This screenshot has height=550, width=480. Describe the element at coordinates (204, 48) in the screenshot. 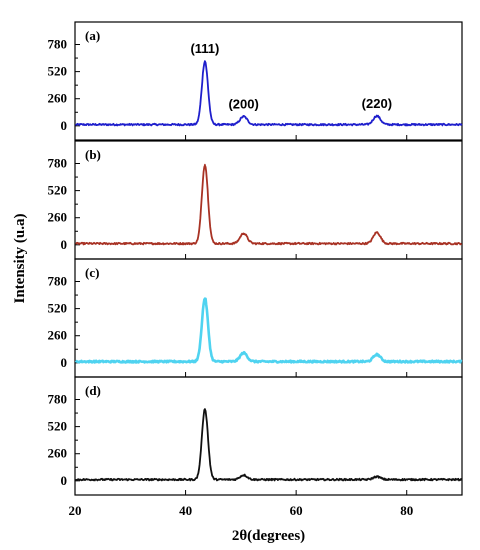

I see `peak-label: (111)` at that location.